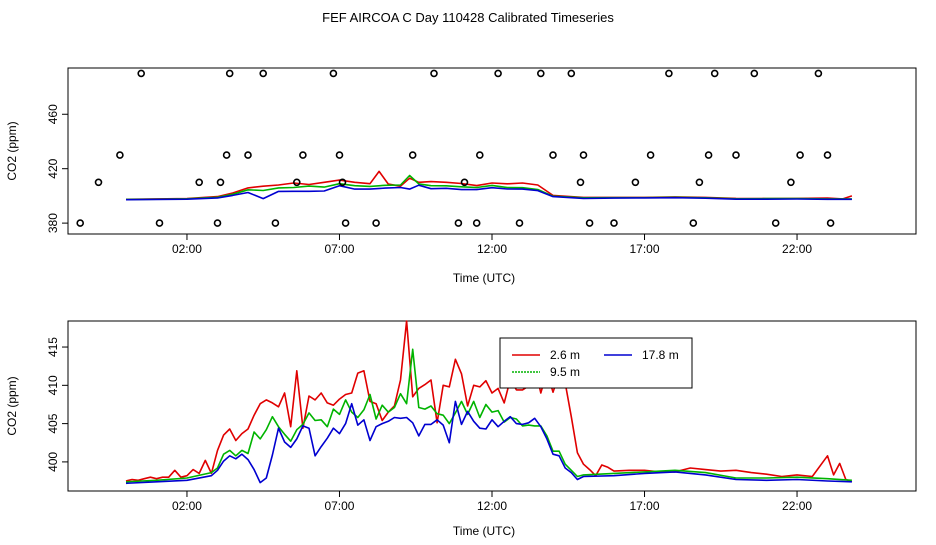  I want to click on top-y-tick-label: 380, so click(53, 223).